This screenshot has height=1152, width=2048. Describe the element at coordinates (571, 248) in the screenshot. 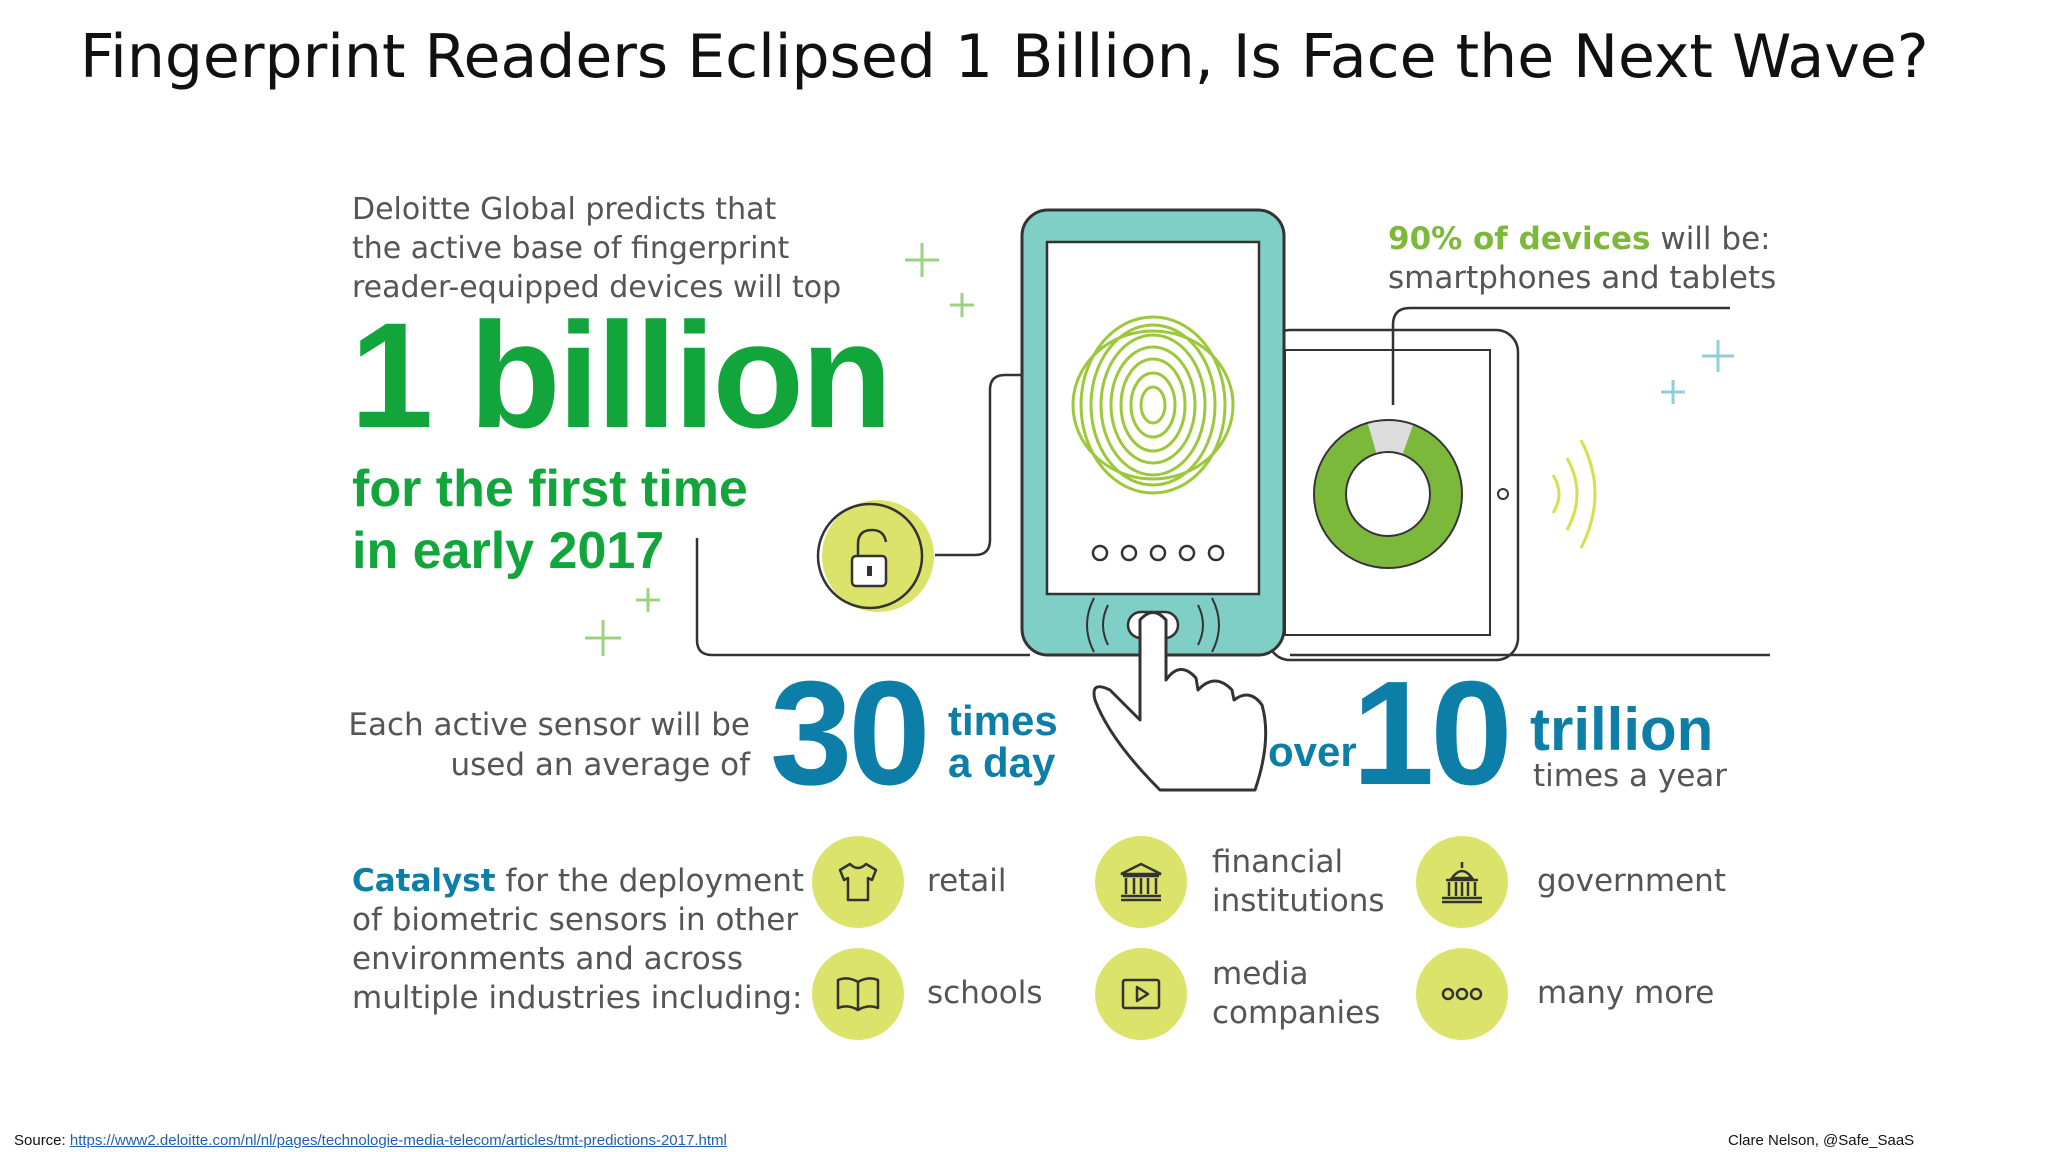

I see `intro-line: the active base of fingerprint` at that location.